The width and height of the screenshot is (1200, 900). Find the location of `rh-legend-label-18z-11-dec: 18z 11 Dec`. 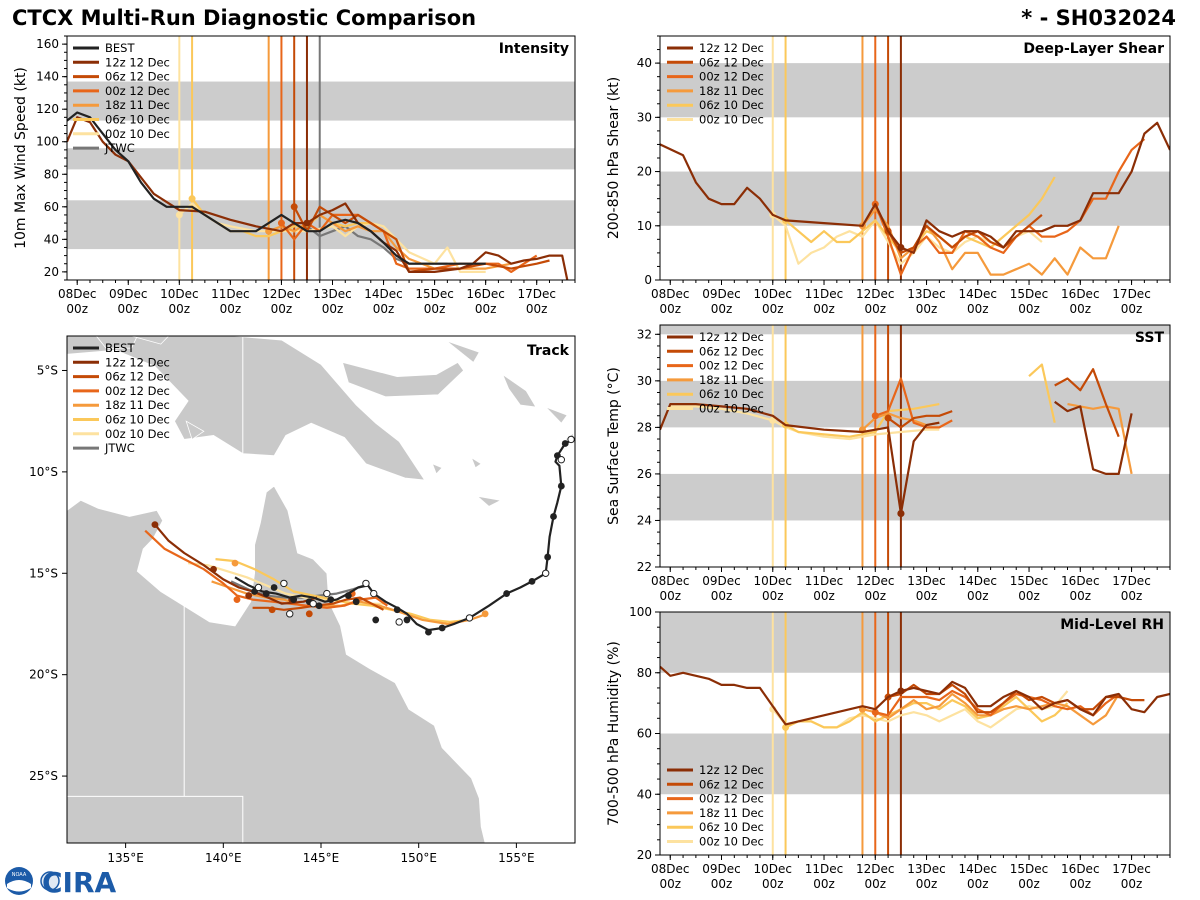

rh-legend-label-18z-11-dec: 18z 11 Dec is located at coordinates (731, 813).